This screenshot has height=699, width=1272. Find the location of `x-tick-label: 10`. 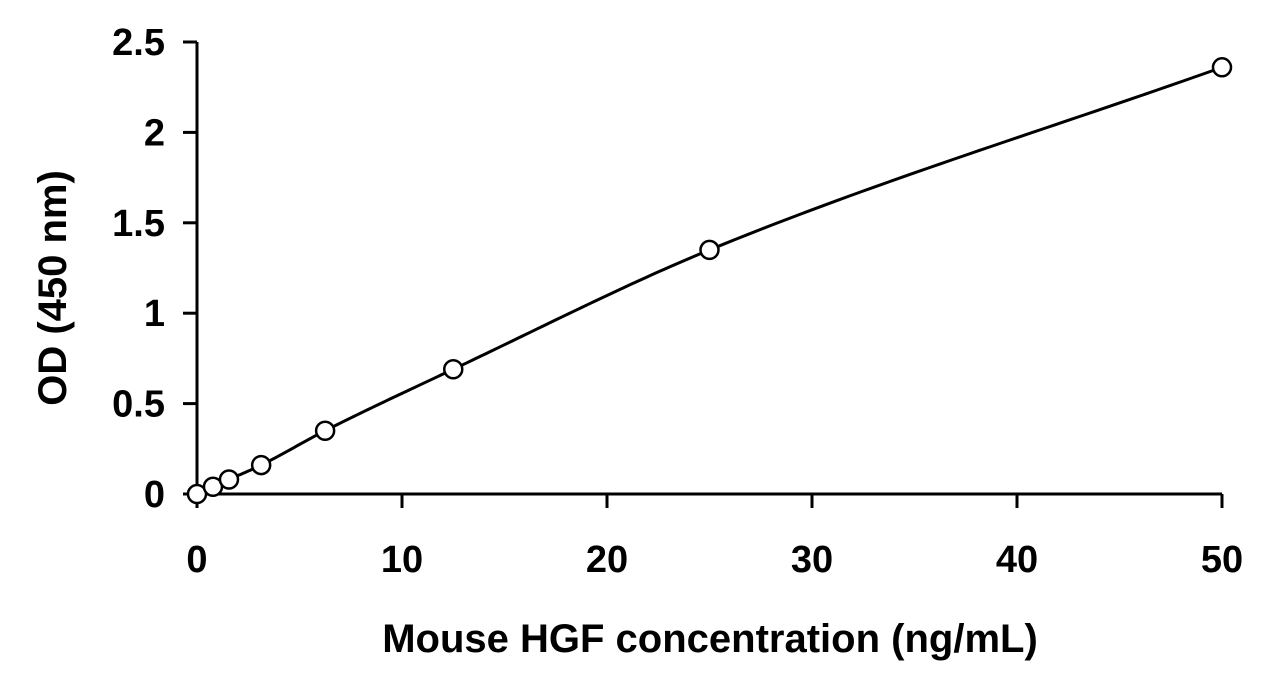

x-tick-label: 10 is located at coordinates (402, 560).